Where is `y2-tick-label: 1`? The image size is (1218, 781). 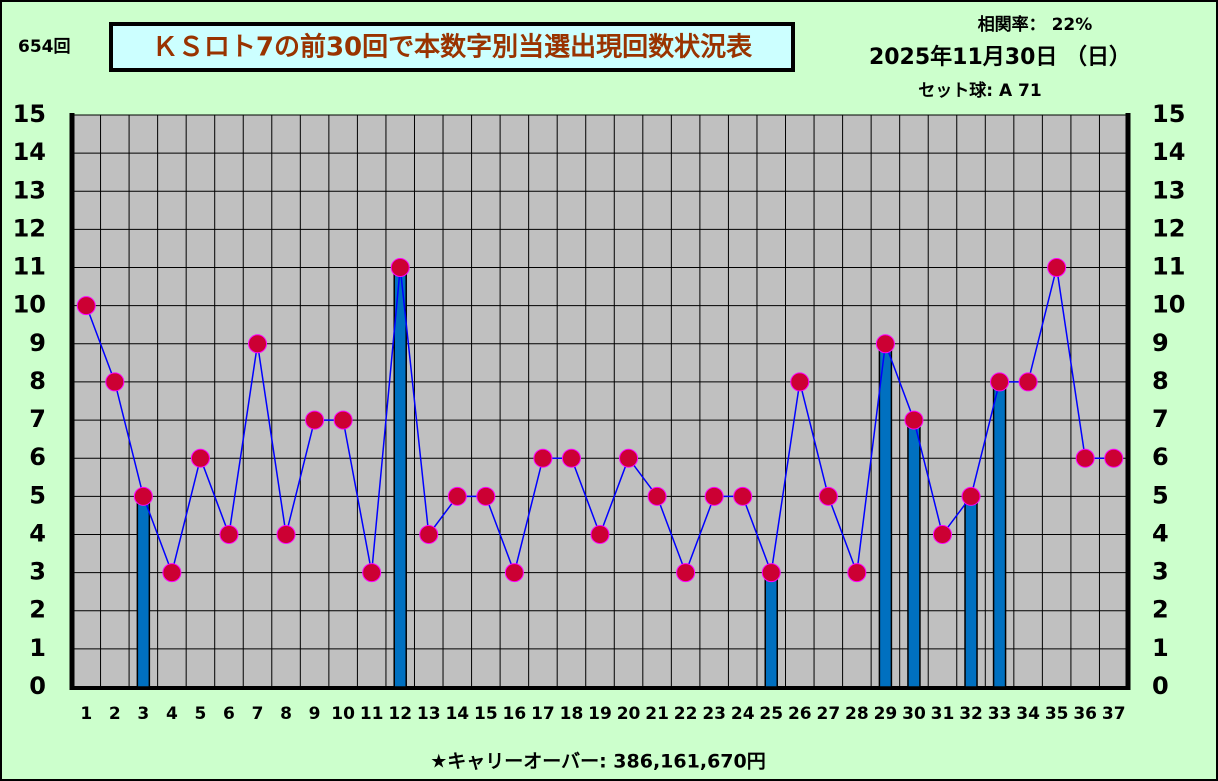 y2-tick-label: 1 is located at coordinates (1160, 648).